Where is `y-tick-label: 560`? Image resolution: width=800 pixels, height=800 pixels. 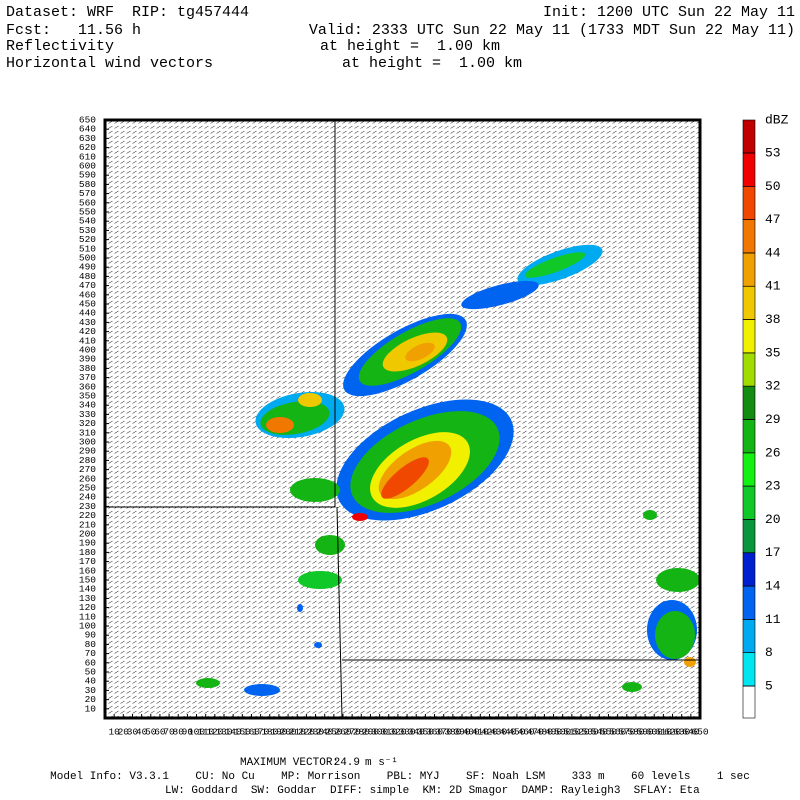 y-tick-label: 560 is located at coordinates (87, 202).